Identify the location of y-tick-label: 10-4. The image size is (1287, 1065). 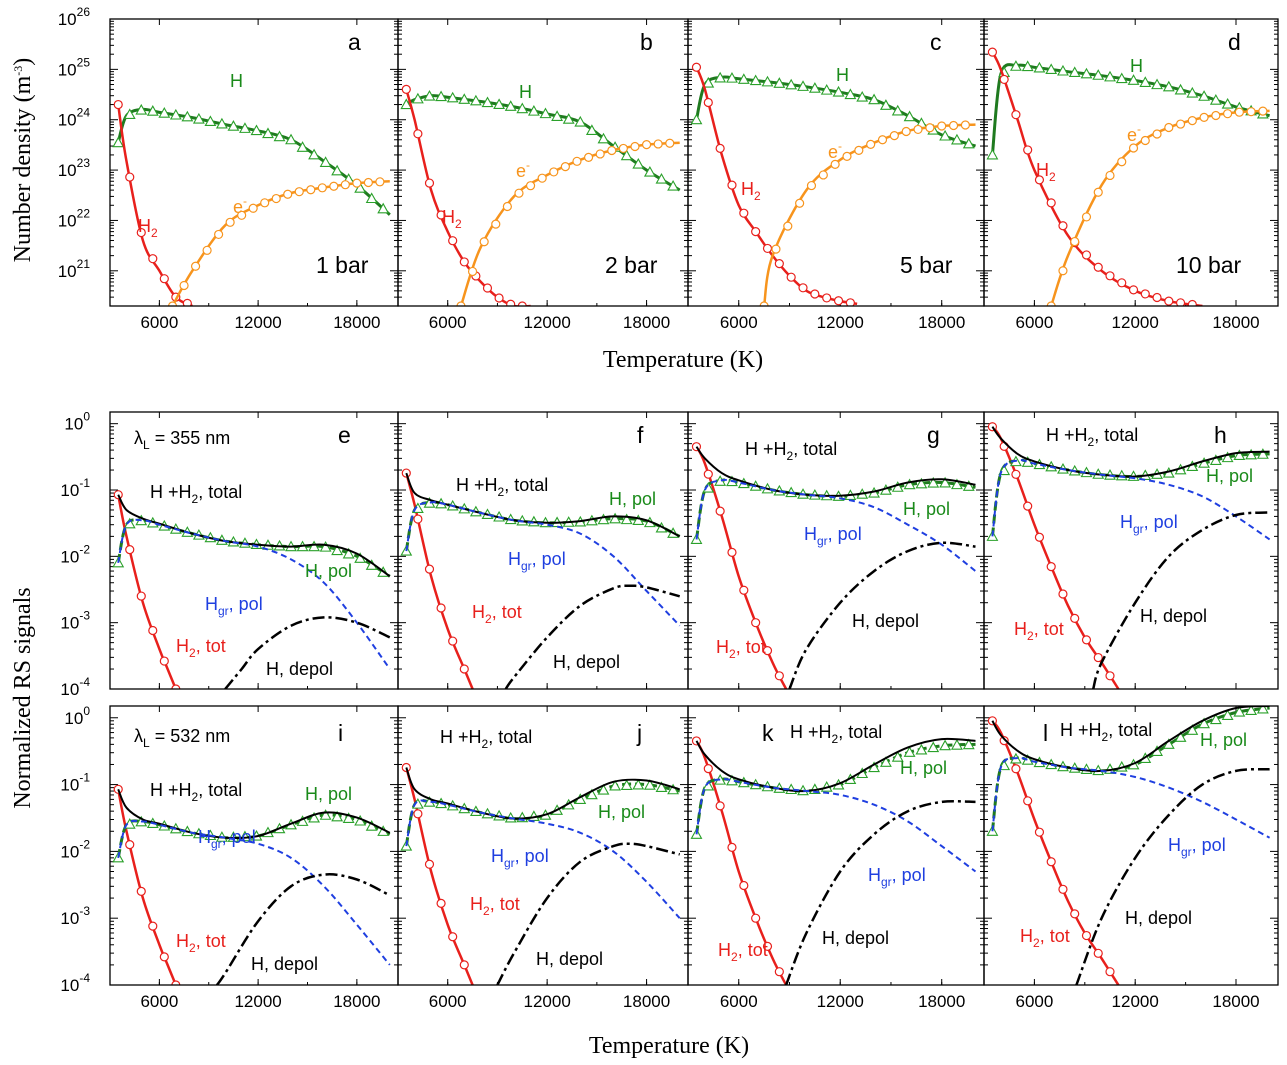
(75, 687).